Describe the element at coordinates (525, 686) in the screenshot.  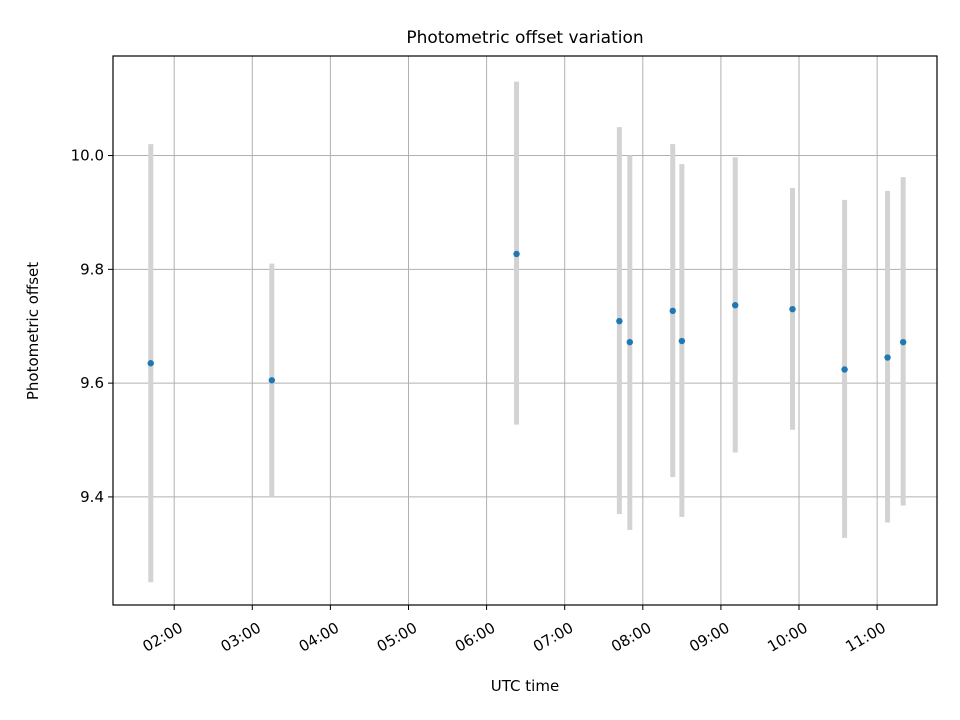
I see `x-axis-label: UTC time` at that location.